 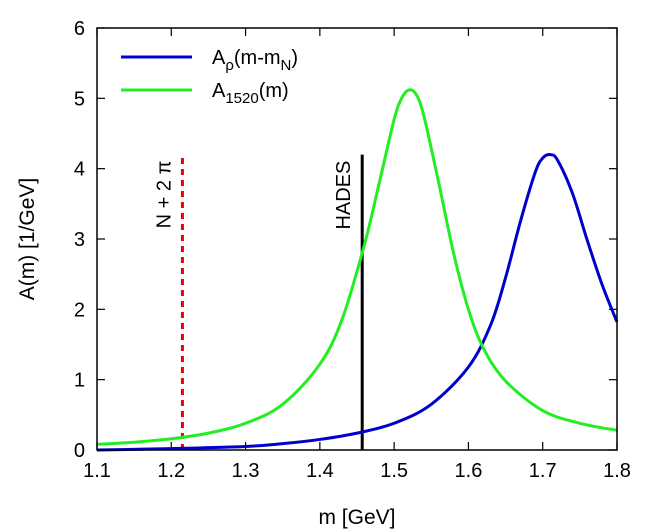 What do you see at coordinates (209, 77) in the screenshot?
I see `legend: Aρ(m-mN) A1520(m)` at bounding box center [209, 77].